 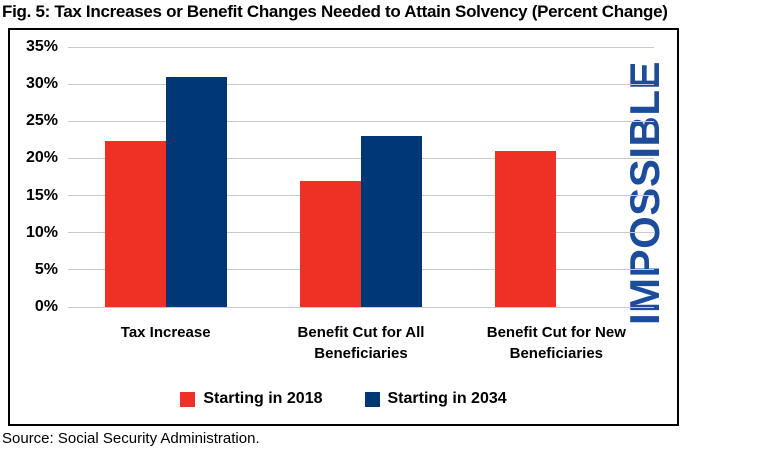 What do you see at coordinates (263, 398) in the screenshot?
I see `legend-label: Starting in 2018` at bounding box center [263, 398].